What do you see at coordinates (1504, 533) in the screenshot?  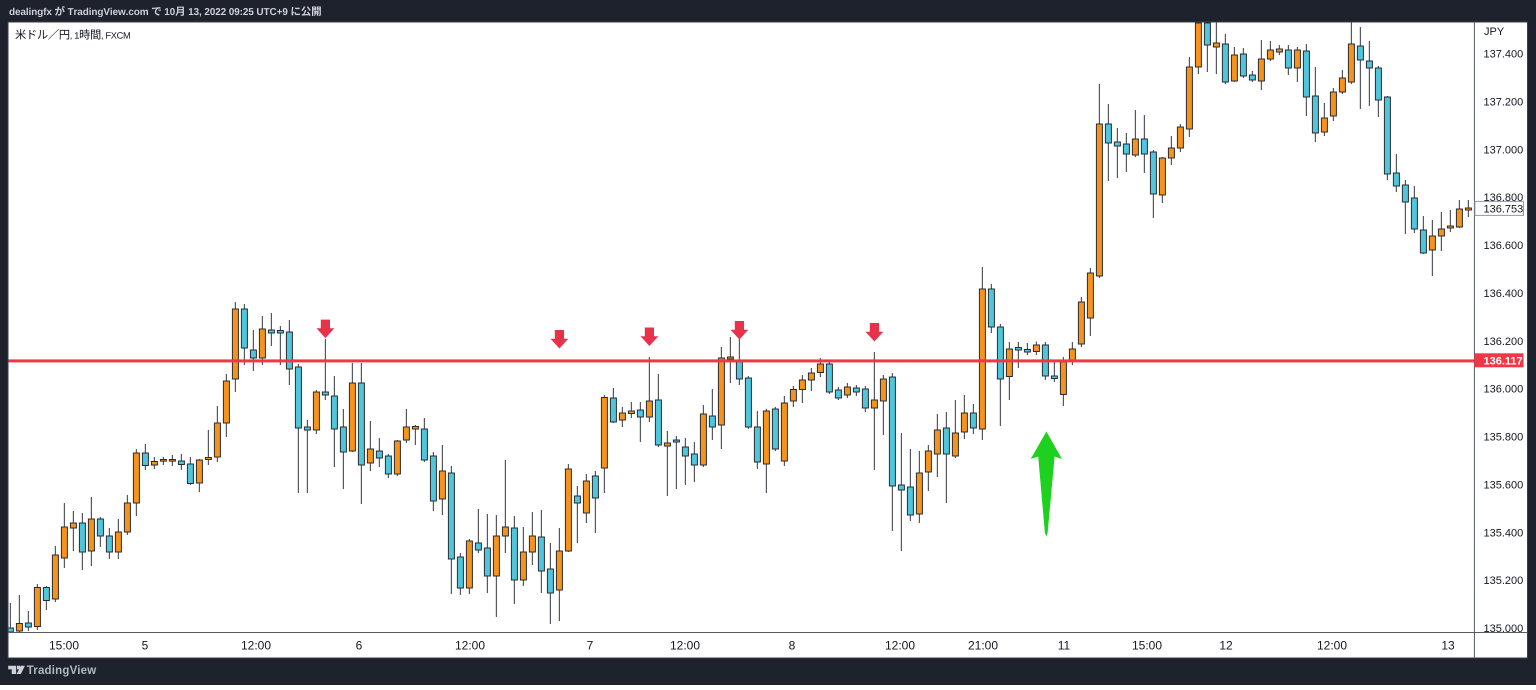 I see `svg-text: 135.400` at bounding box center [1504, 533].